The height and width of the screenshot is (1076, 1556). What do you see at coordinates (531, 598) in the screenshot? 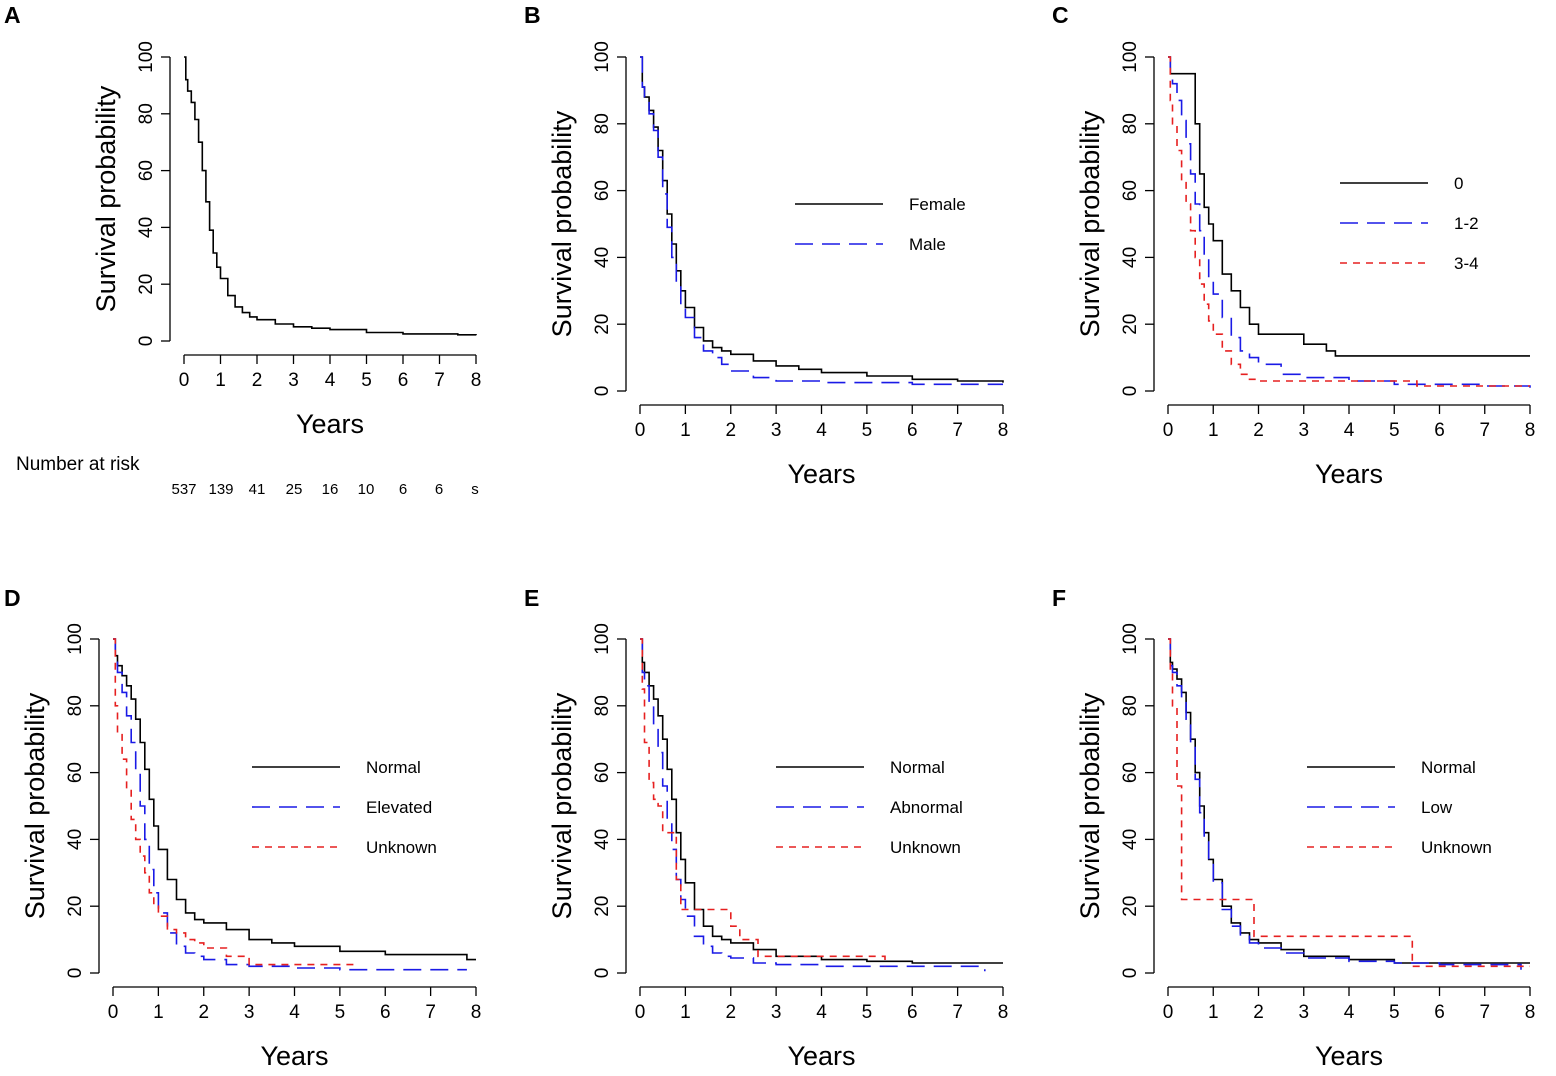
I see `panel-letter-e: E` at bounding box center [531, 598].